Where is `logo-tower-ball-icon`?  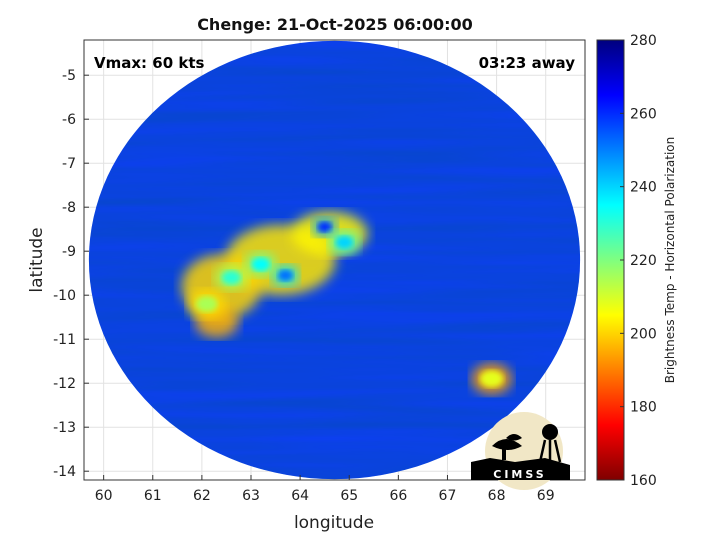 logo-tower-ball-icon is located at coordinates (550, 432).